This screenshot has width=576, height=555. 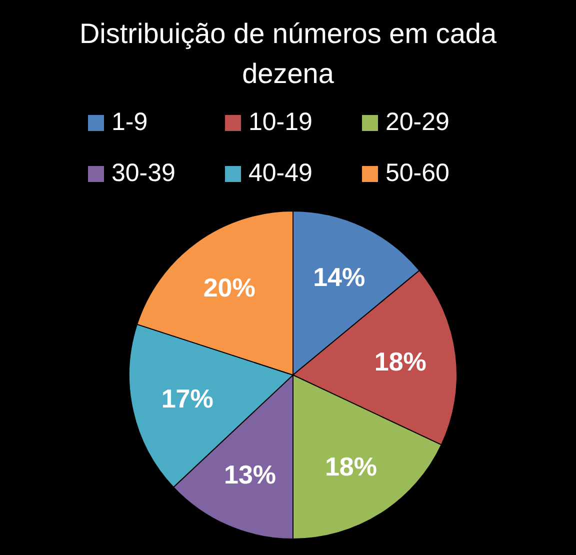 What do you see at coordinates (339, 277) in the screenshot?
I see `data-label: 14%` at bounding box center [339, 277].